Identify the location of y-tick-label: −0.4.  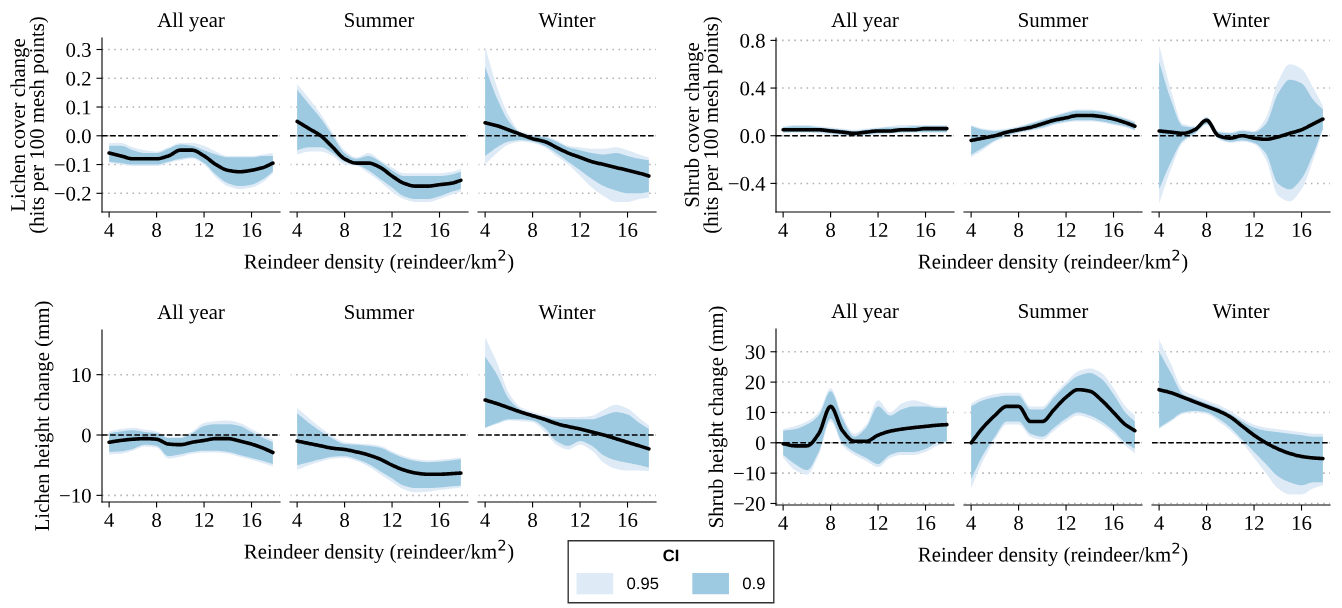
(747, 183).